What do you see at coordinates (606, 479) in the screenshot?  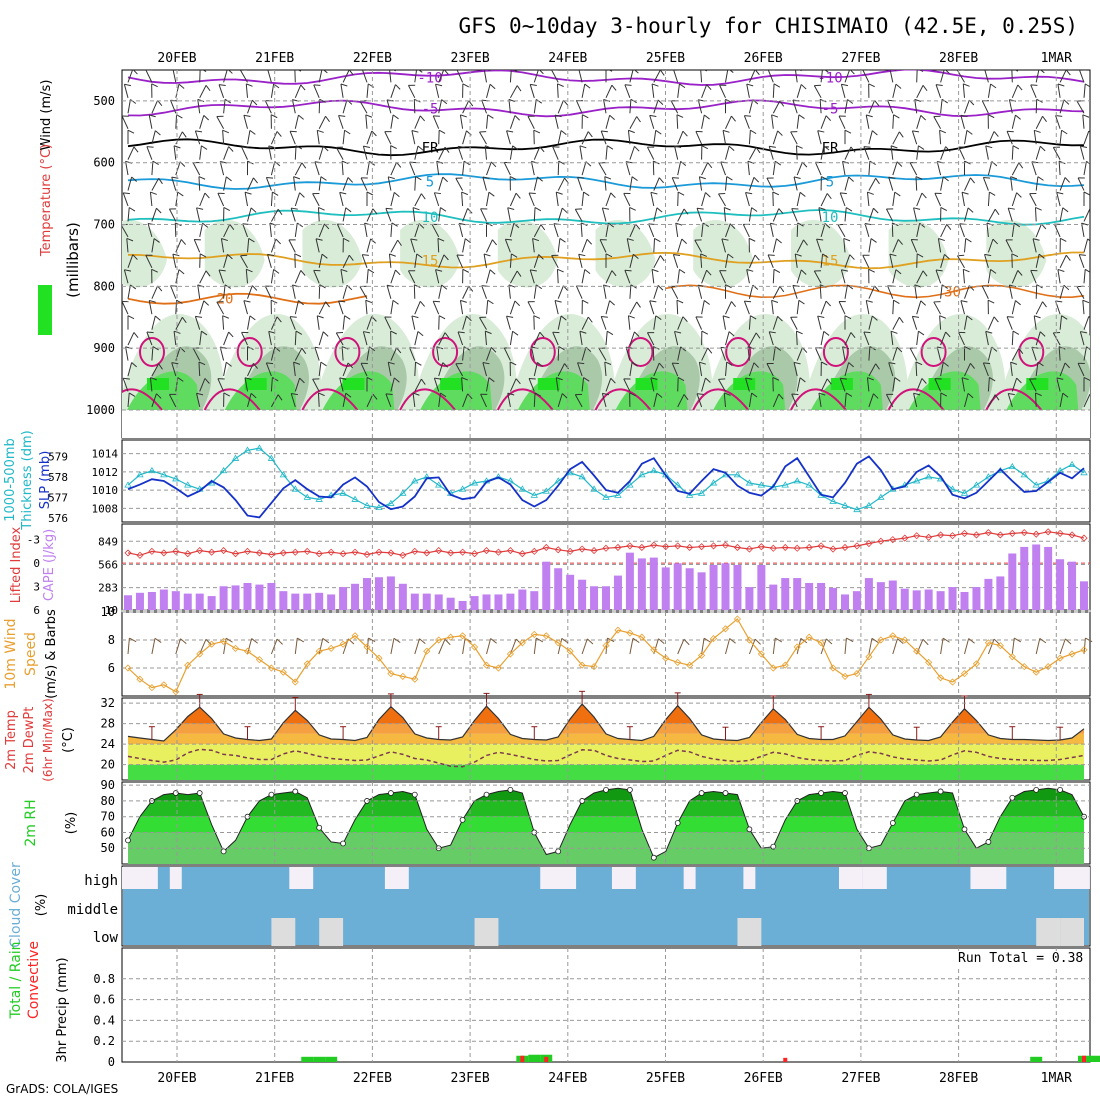 I see `thickness-line` at bounding box center [606, 479].